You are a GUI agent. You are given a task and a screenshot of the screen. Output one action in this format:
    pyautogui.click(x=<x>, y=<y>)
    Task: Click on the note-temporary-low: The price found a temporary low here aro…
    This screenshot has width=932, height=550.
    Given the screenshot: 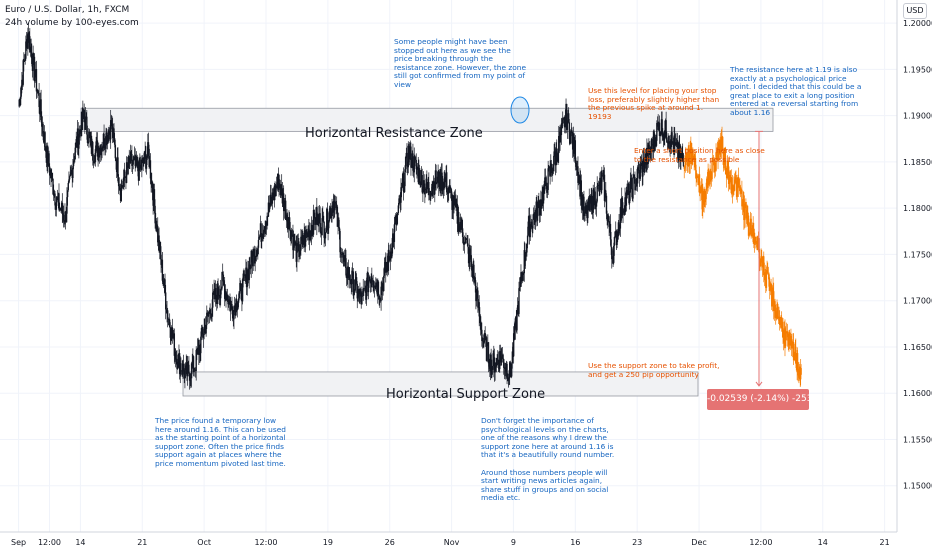 What is the action you would take?
    pyautogui.click(x=220, y=442)
    